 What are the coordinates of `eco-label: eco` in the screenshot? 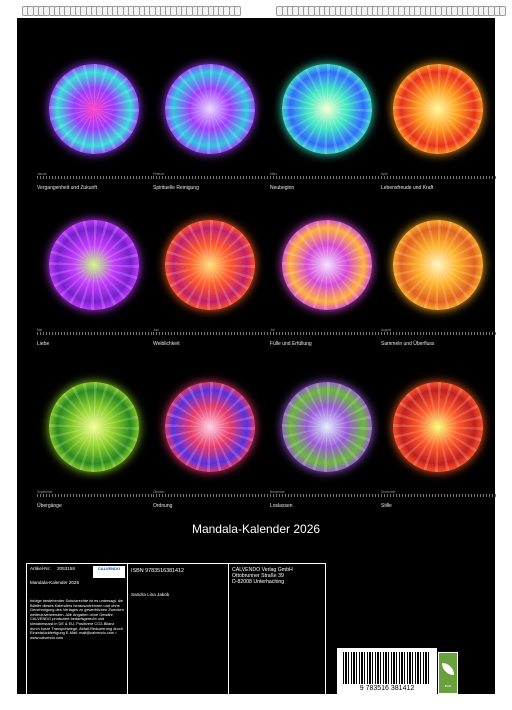 It's located at (448, 685).